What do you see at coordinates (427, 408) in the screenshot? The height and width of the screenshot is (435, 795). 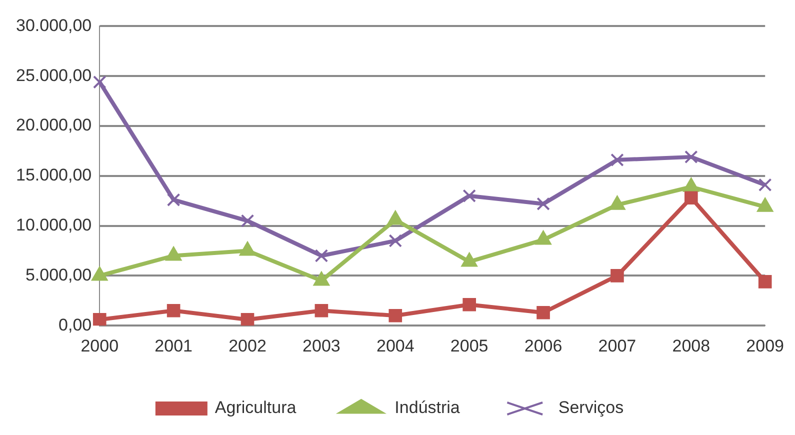 I see `legend-label: Indústria` at bounding box center [427, 408].